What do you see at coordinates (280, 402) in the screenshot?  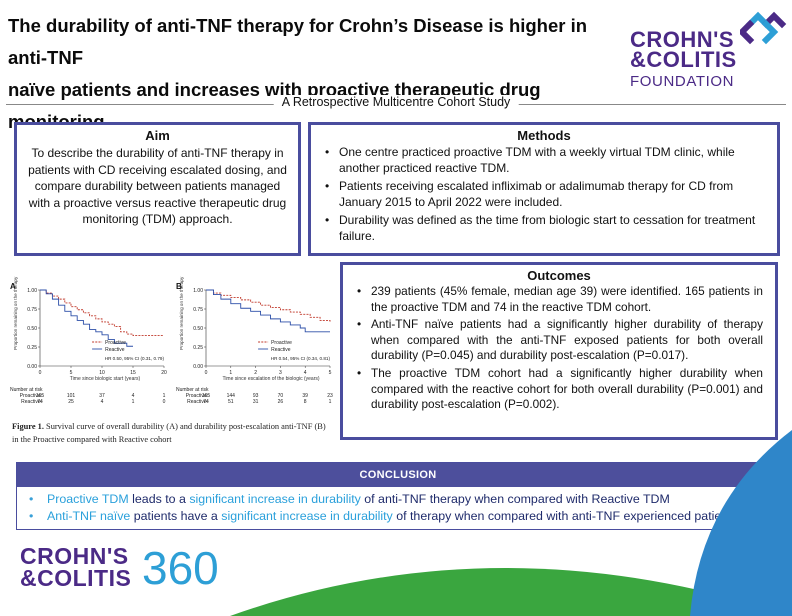 I see `risk-count: 26` at bounding box center [280, 402].